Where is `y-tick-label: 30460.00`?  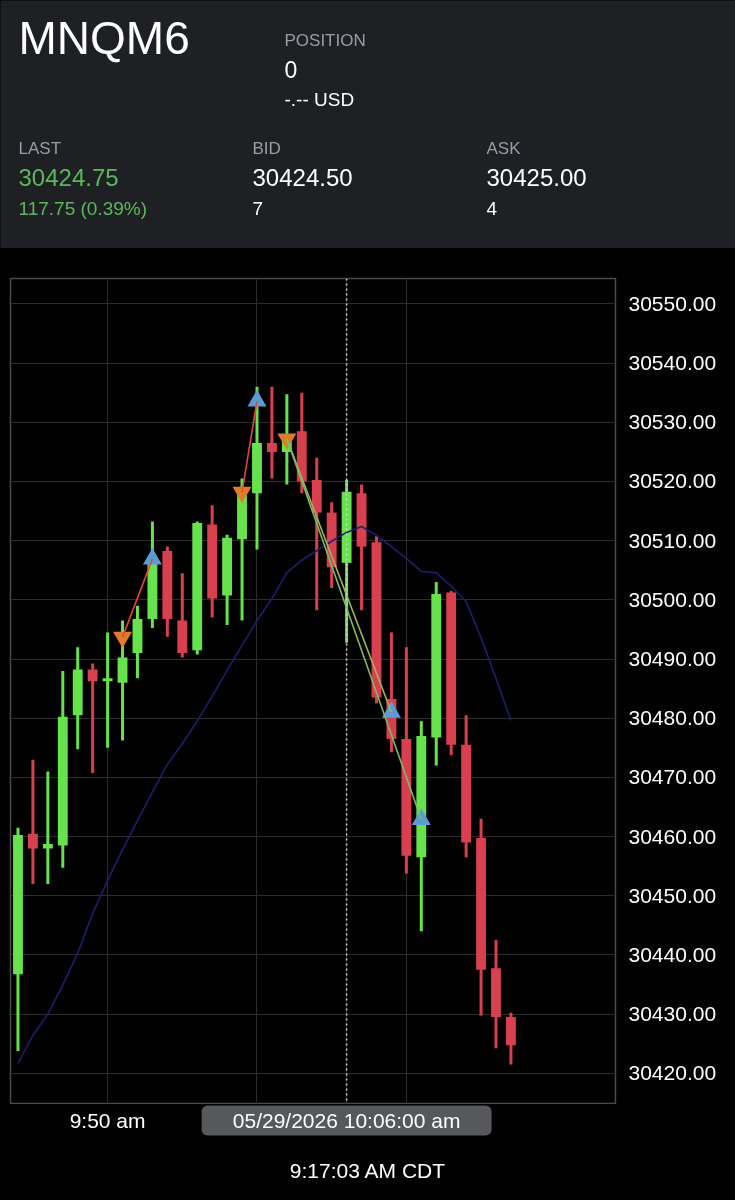
y-tick-label: 30460.00 is located at coordinates (672, 836).